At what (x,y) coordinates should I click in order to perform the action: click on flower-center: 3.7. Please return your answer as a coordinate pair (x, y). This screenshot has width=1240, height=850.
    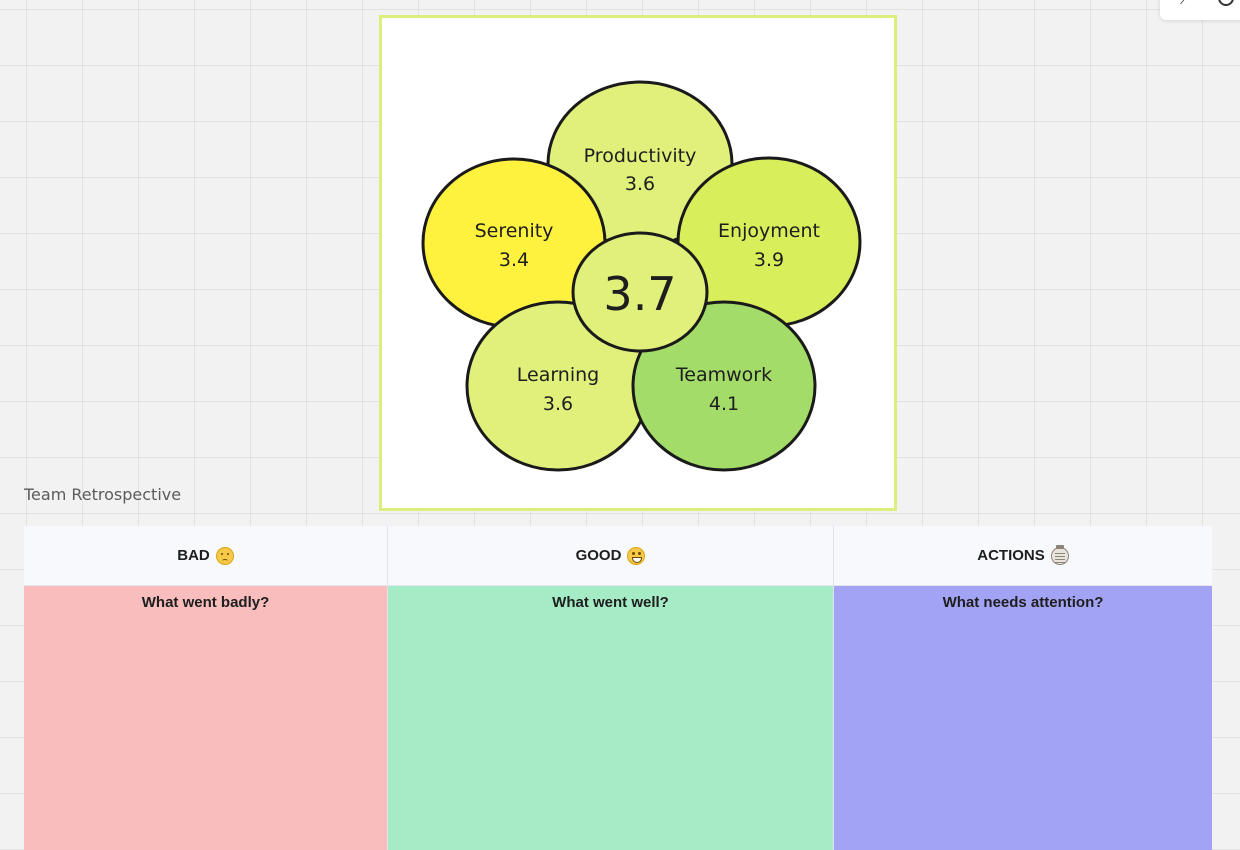
    Looking at the image, I should click on (640, 292).